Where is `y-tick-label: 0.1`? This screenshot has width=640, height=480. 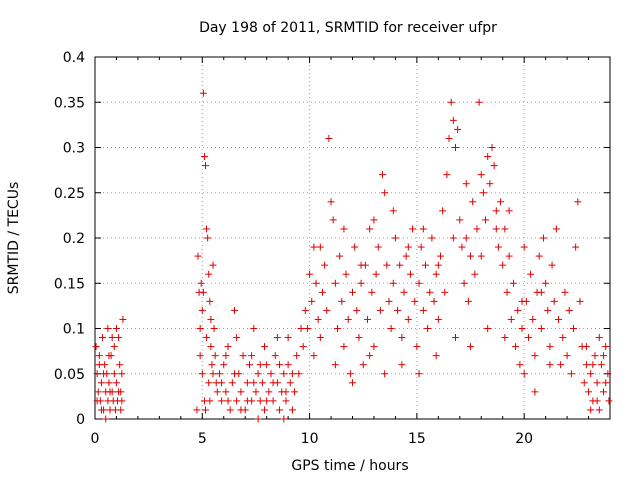
y-tick-label: 0.1 is located at coordinates (74, 330).